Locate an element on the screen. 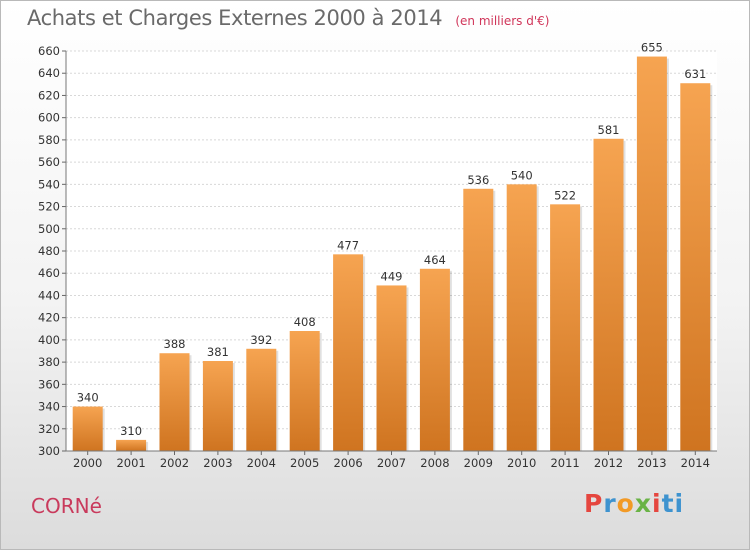  y-tick-label: 440 is located at coordinates (49, 295).